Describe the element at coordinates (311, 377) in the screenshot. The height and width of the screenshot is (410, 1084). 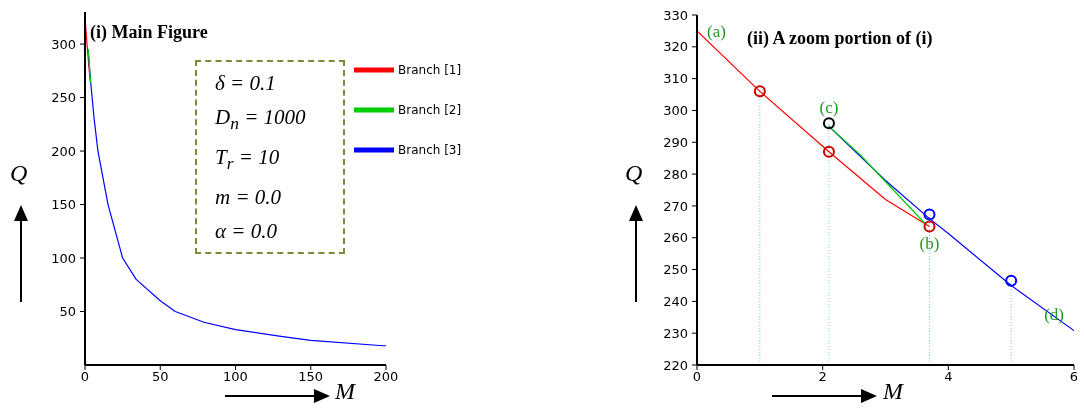
I see `x-tick-label: 150` at that location.